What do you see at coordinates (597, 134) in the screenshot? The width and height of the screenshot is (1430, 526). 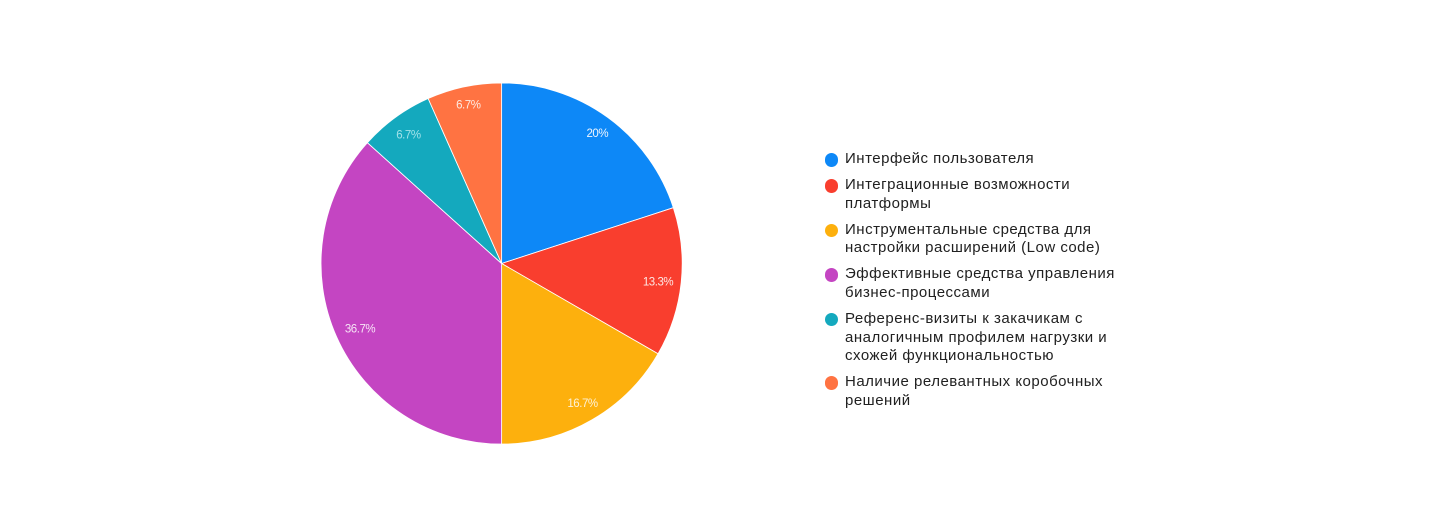 I see `svg-text: 20%` at bounding box center [597, 134].